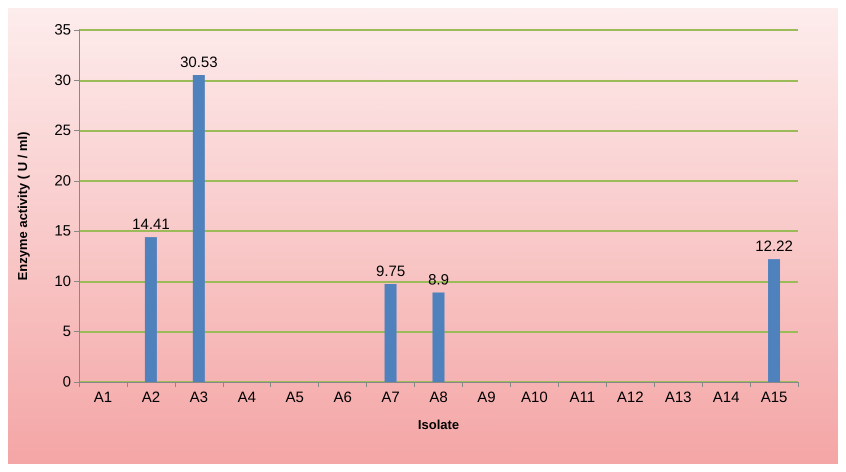 The width and height of the screenshot is (846, 472). I want to click on x-axis-title: Isolate, so click(439, 424).